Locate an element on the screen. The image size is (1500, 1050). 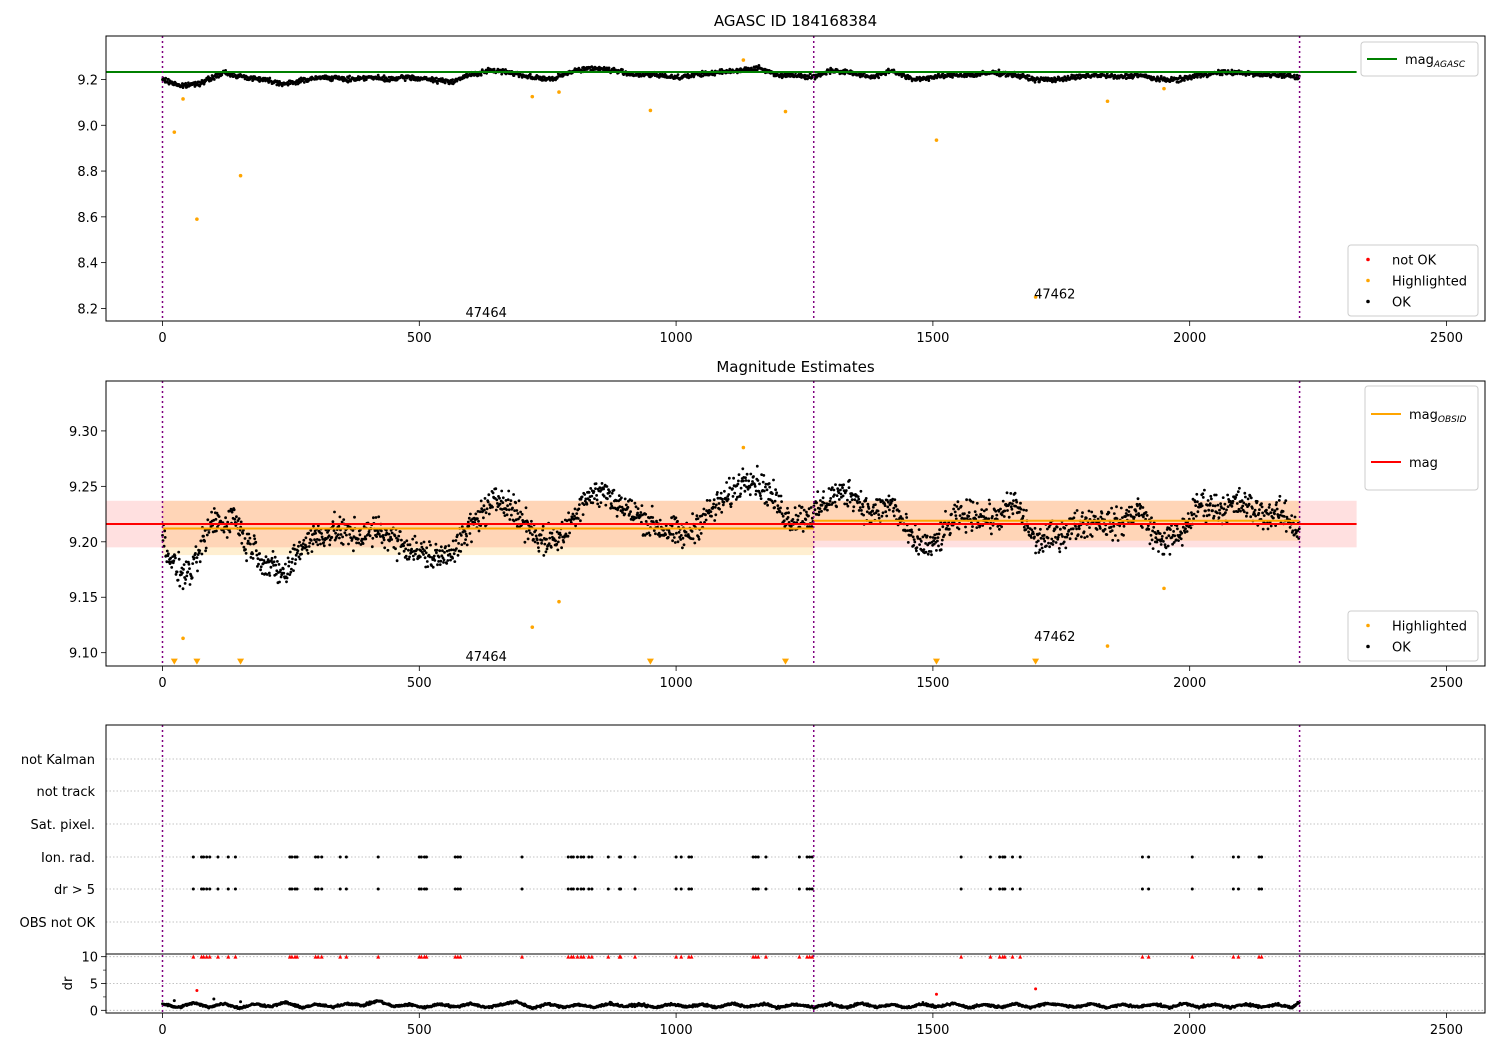
dr-axis-label: dr is located at coordinates (68, 983).